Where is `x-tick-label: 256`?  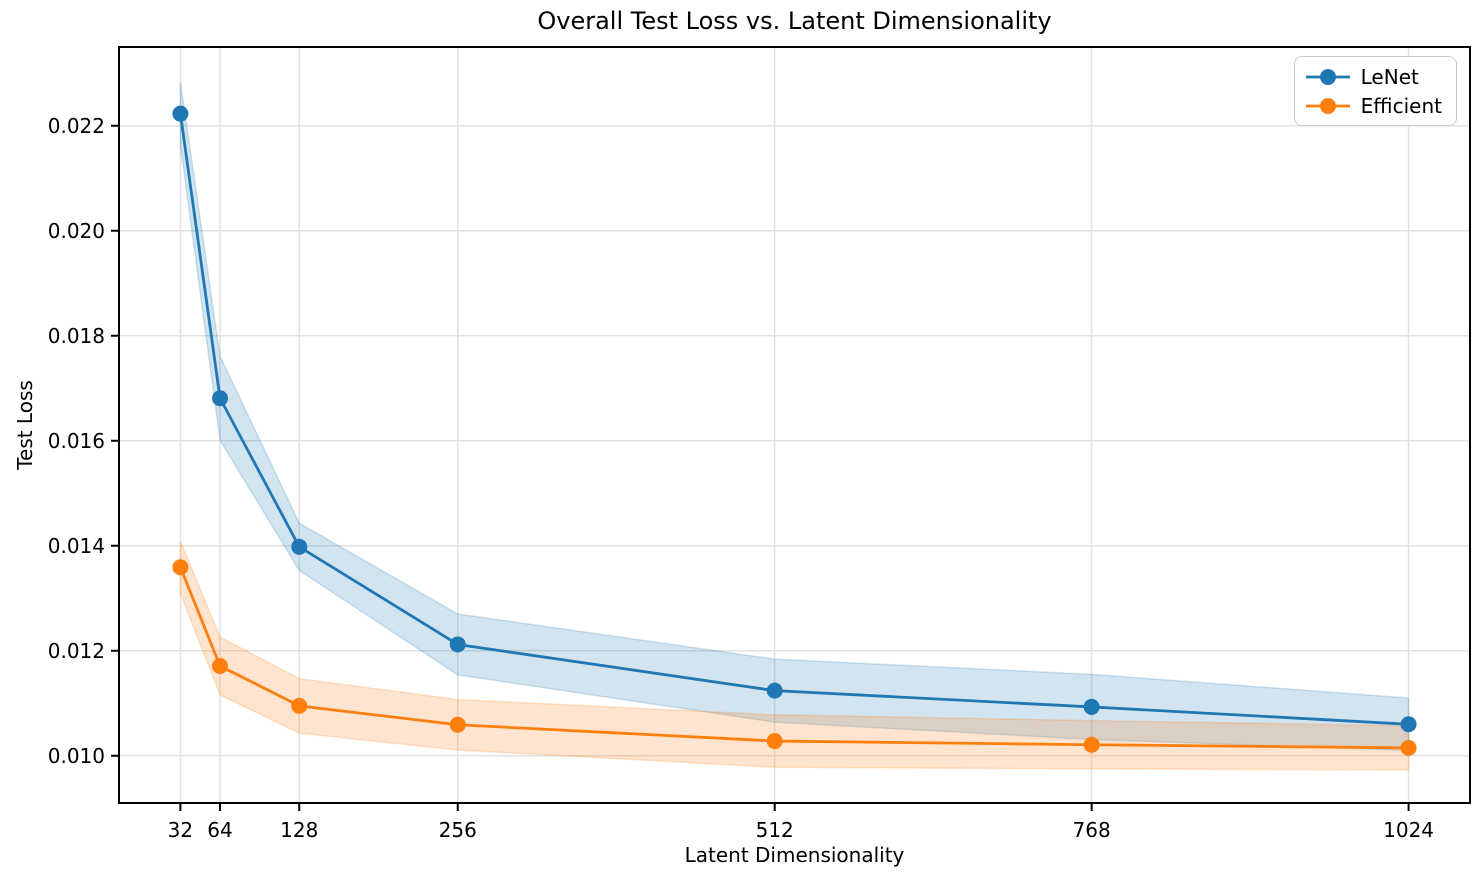
x-tick-label: 256 is located at coordinates (458, 830).